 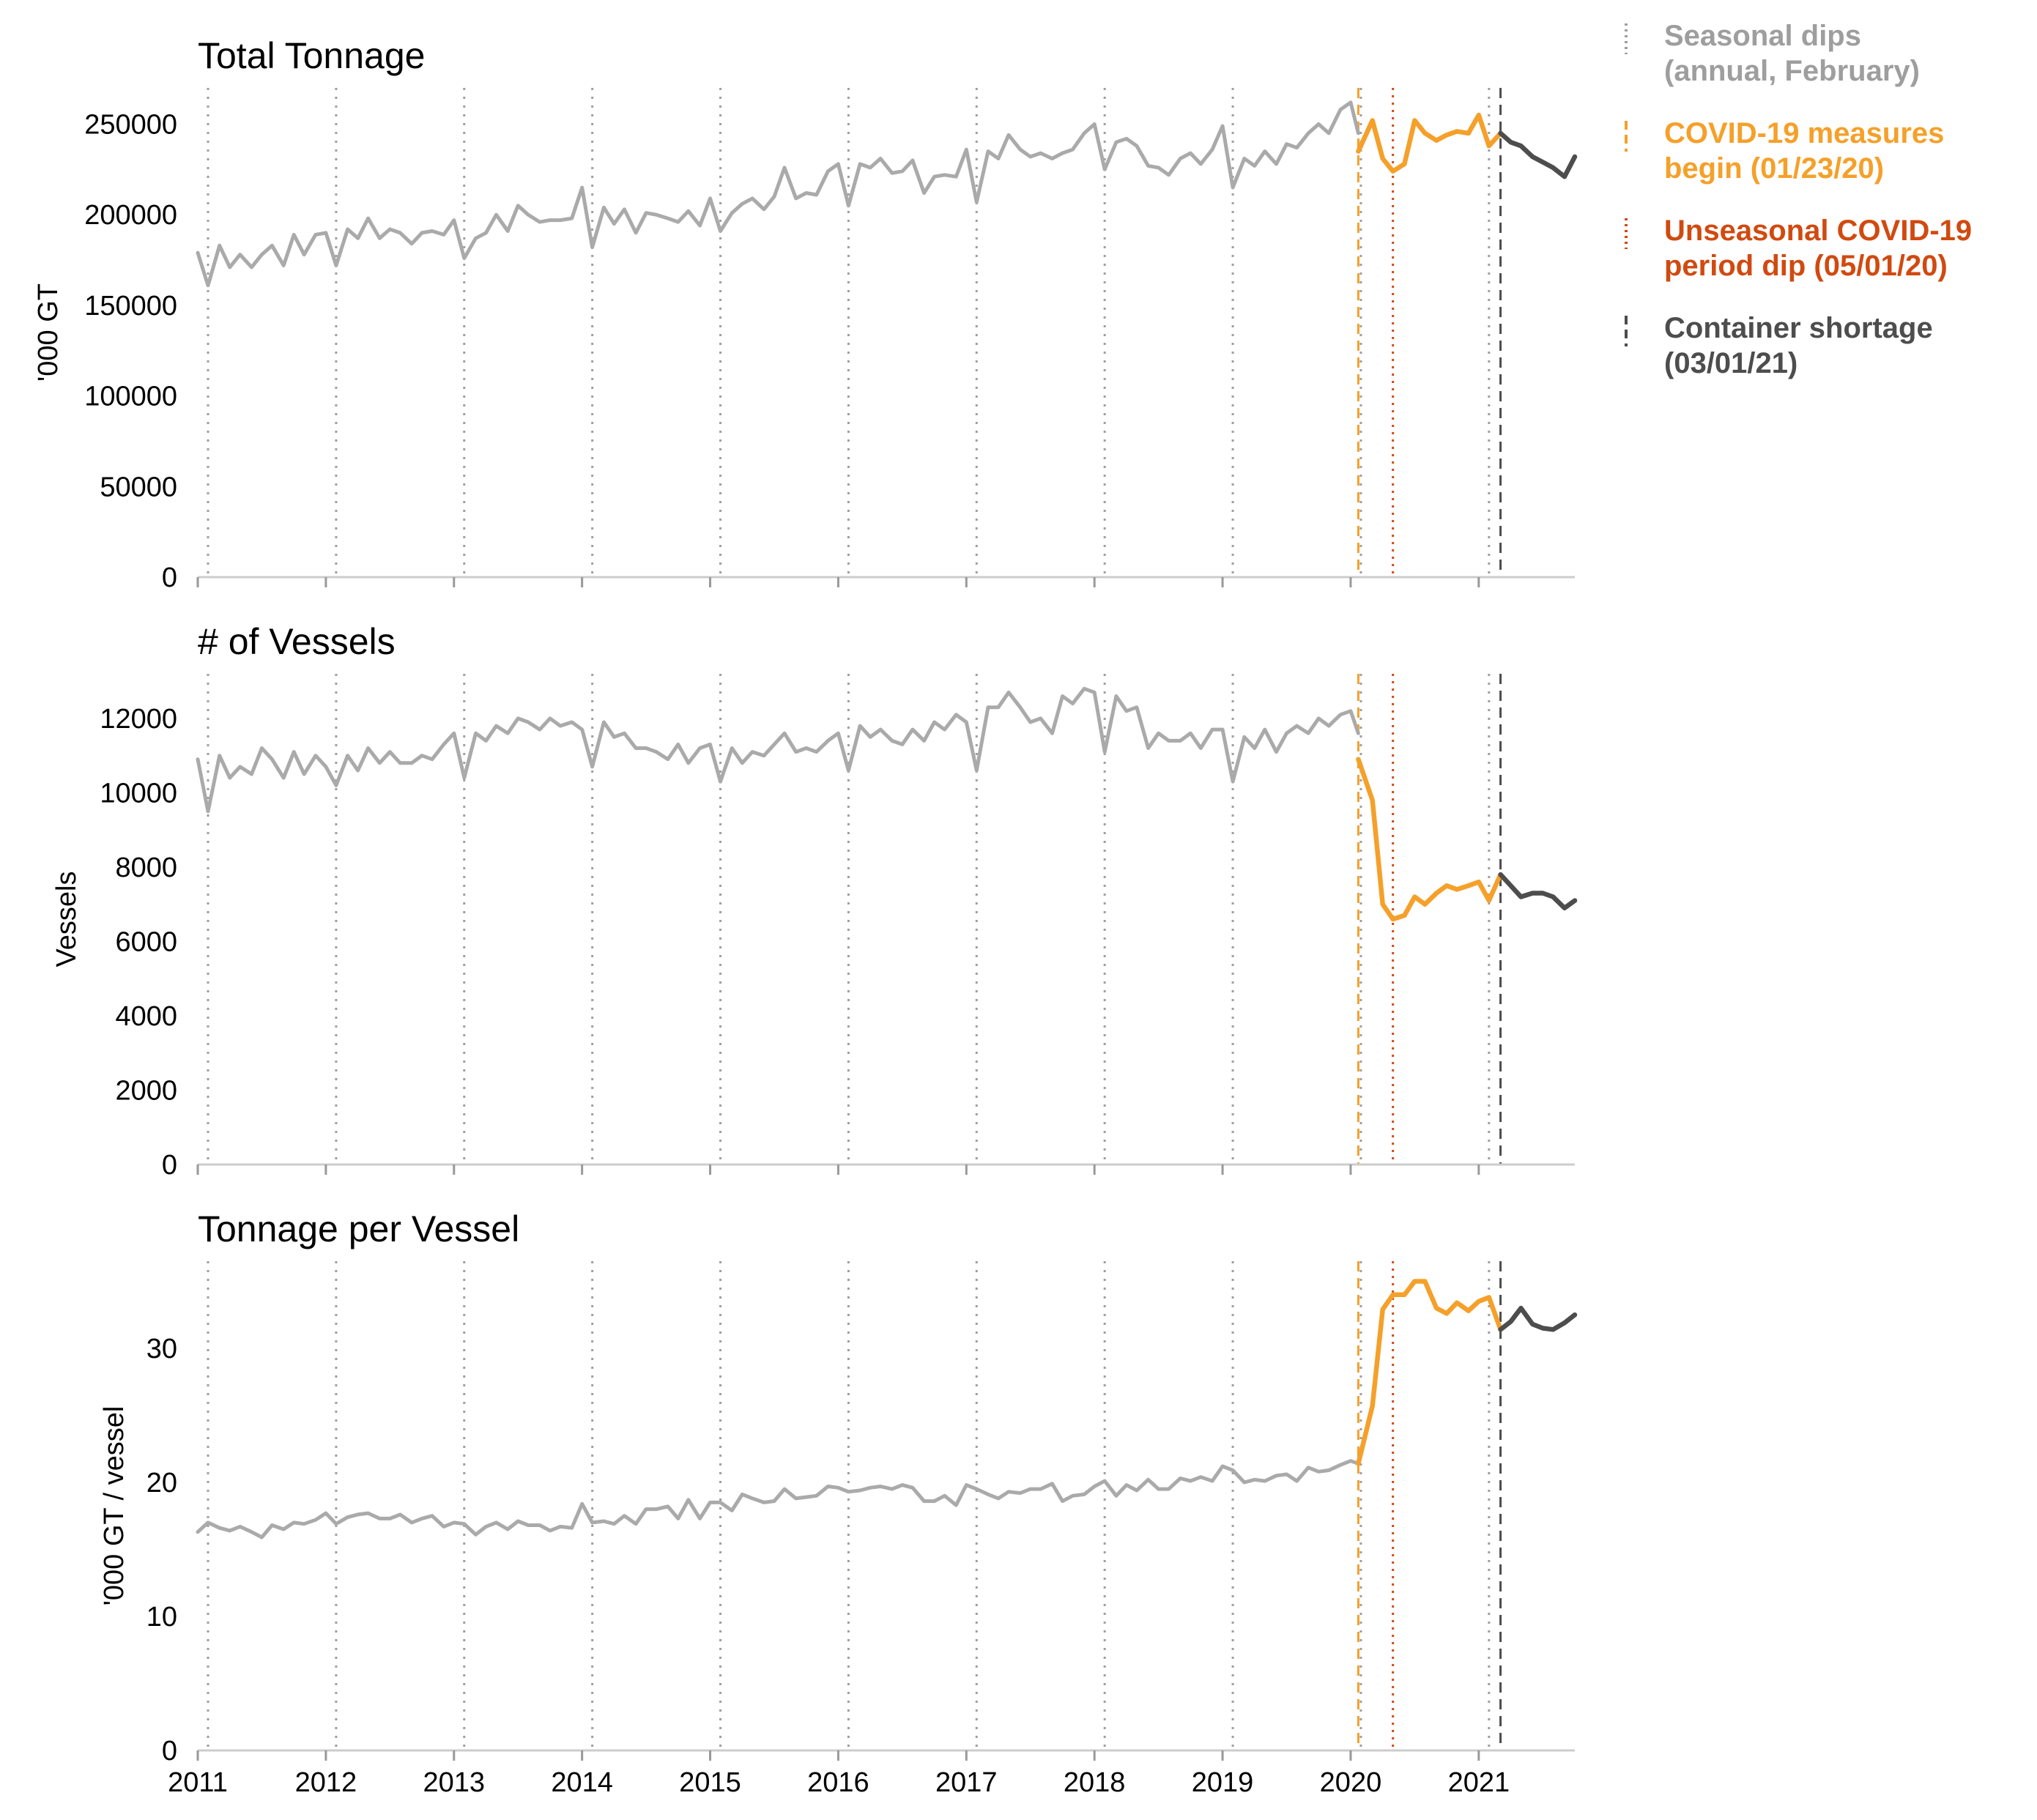 What do you see at coordinates (66, 919) in the screenshot?
I see `y-axis-label: Vessels` at bounding box center [66, 919].